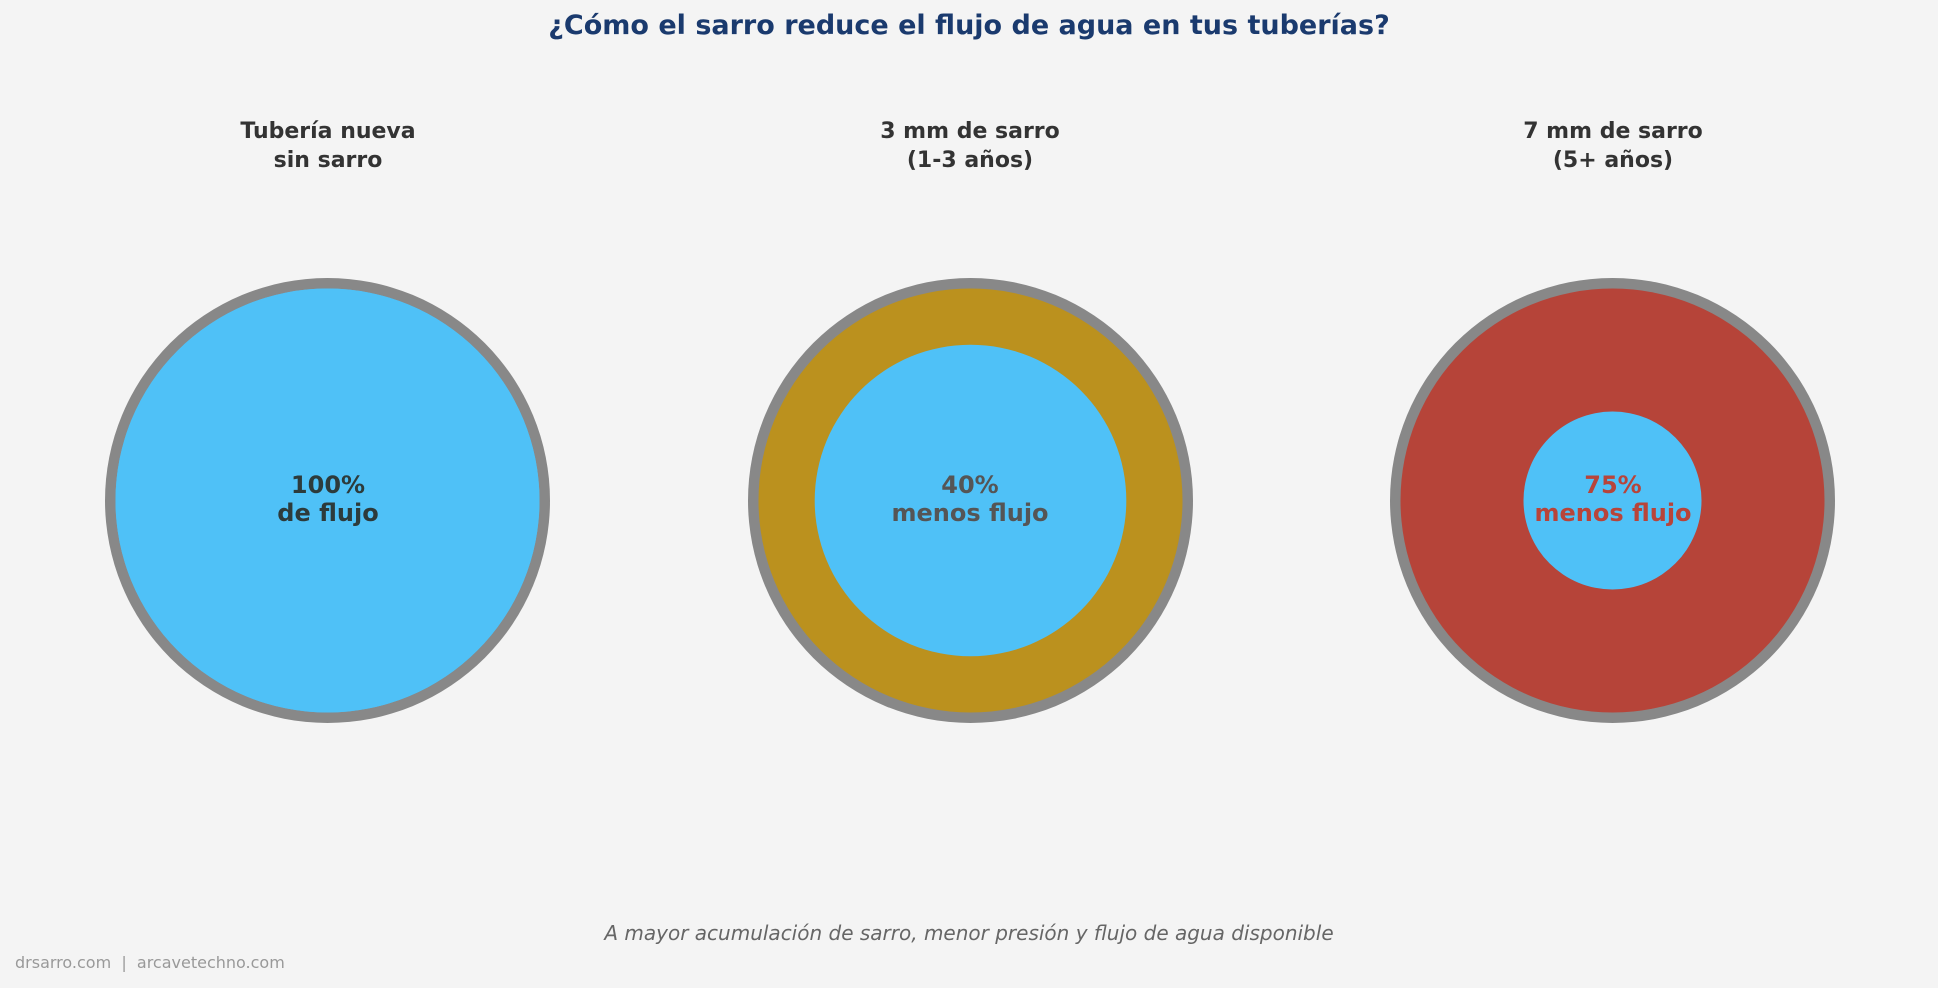  I want to click on panel-heading-line2: sin sarro, so click(328, 160).